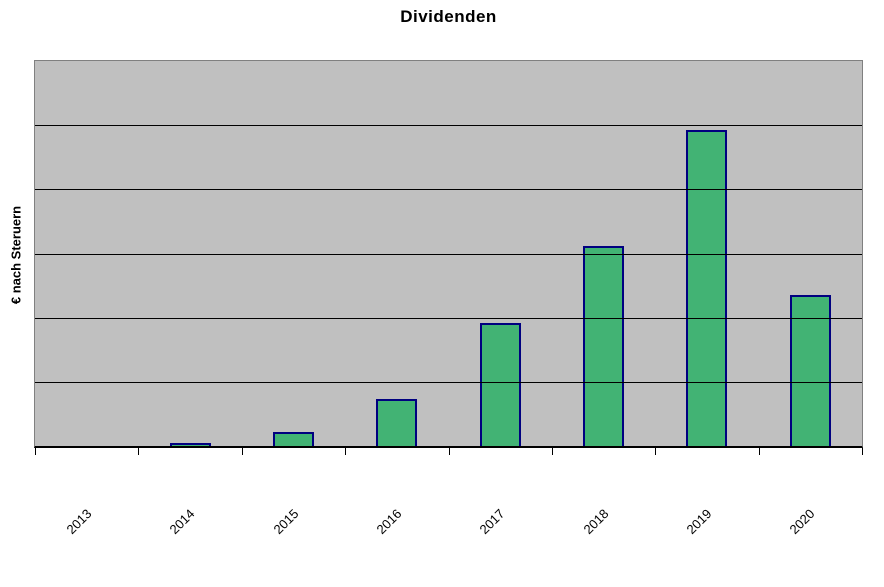  I want to click on chart-title: Dividenden, so click(448, 16).